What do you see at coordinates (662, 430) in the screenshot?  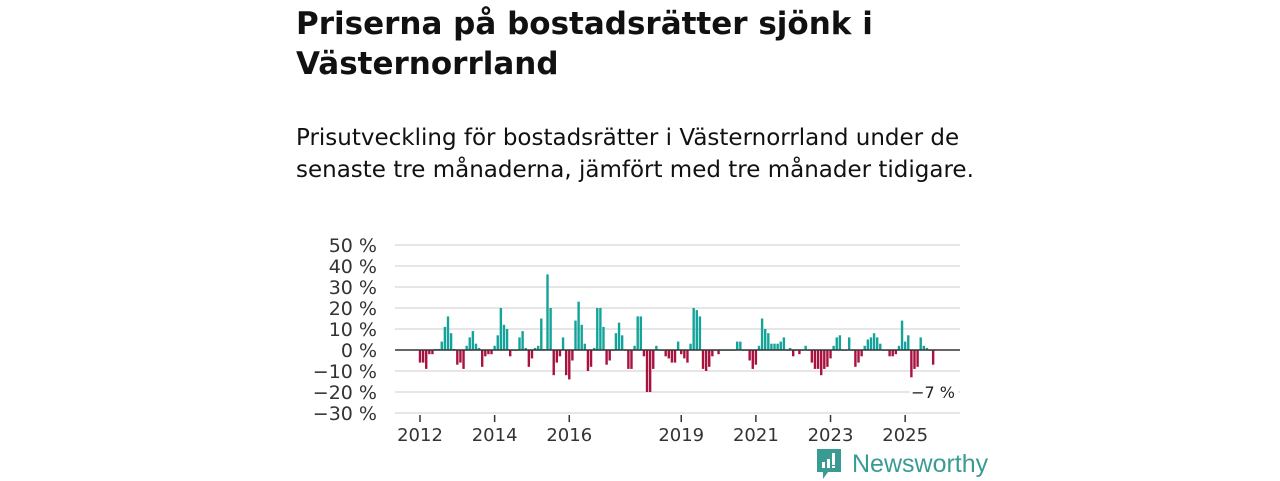 I see `x-axis: 2012 2014 2016 2019 2021 2023 2025` at bounding box center [662, 430].